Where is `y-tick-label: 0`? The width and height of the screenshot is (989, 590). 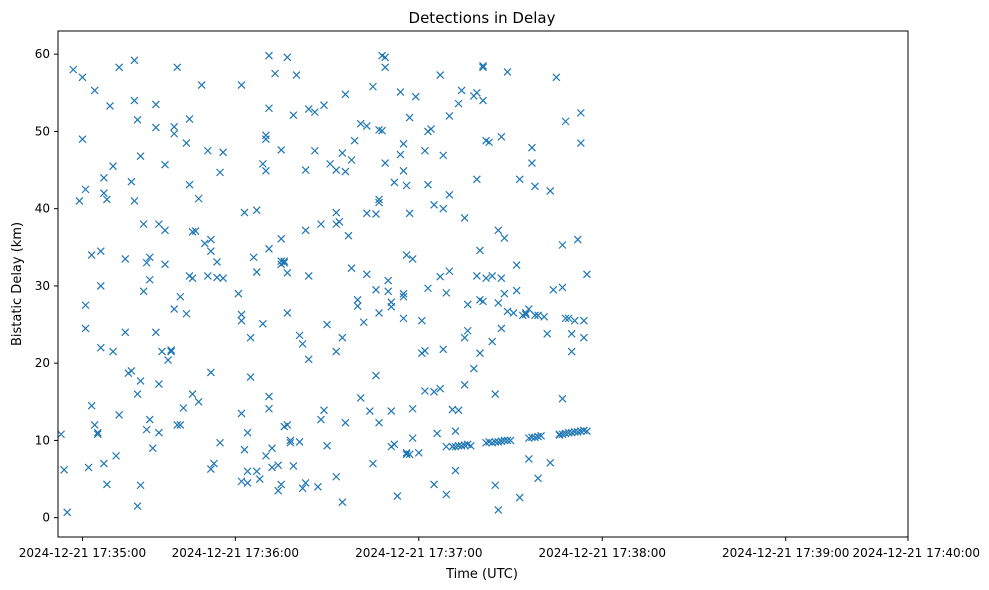 y-tick-label: 0 is located at coordinates (46, 518).